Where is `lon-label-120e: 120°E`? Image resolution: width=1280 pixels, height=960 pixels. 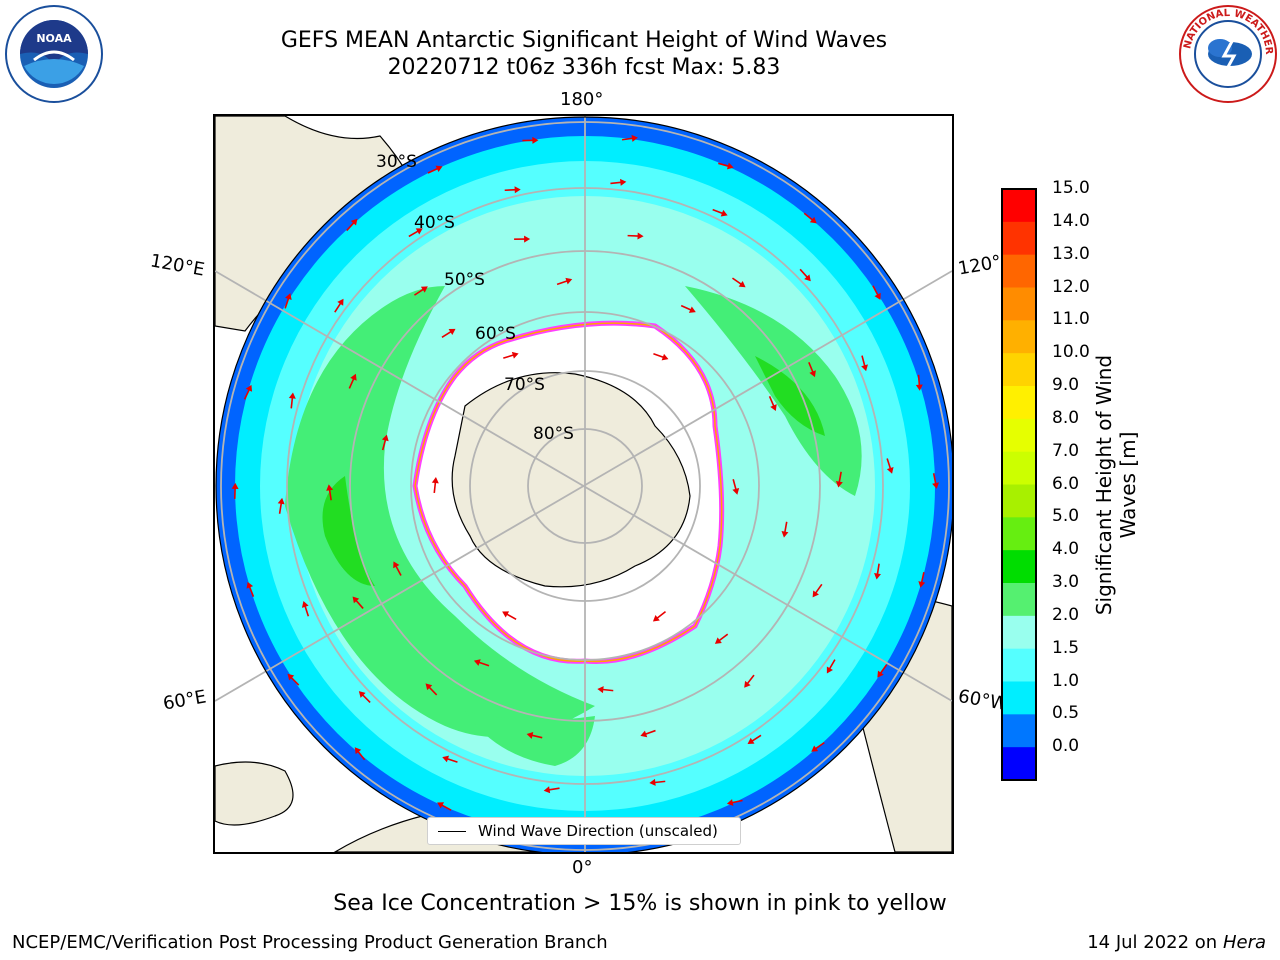
lon-label-120e: 120°E is located at coordinates (177, 265).